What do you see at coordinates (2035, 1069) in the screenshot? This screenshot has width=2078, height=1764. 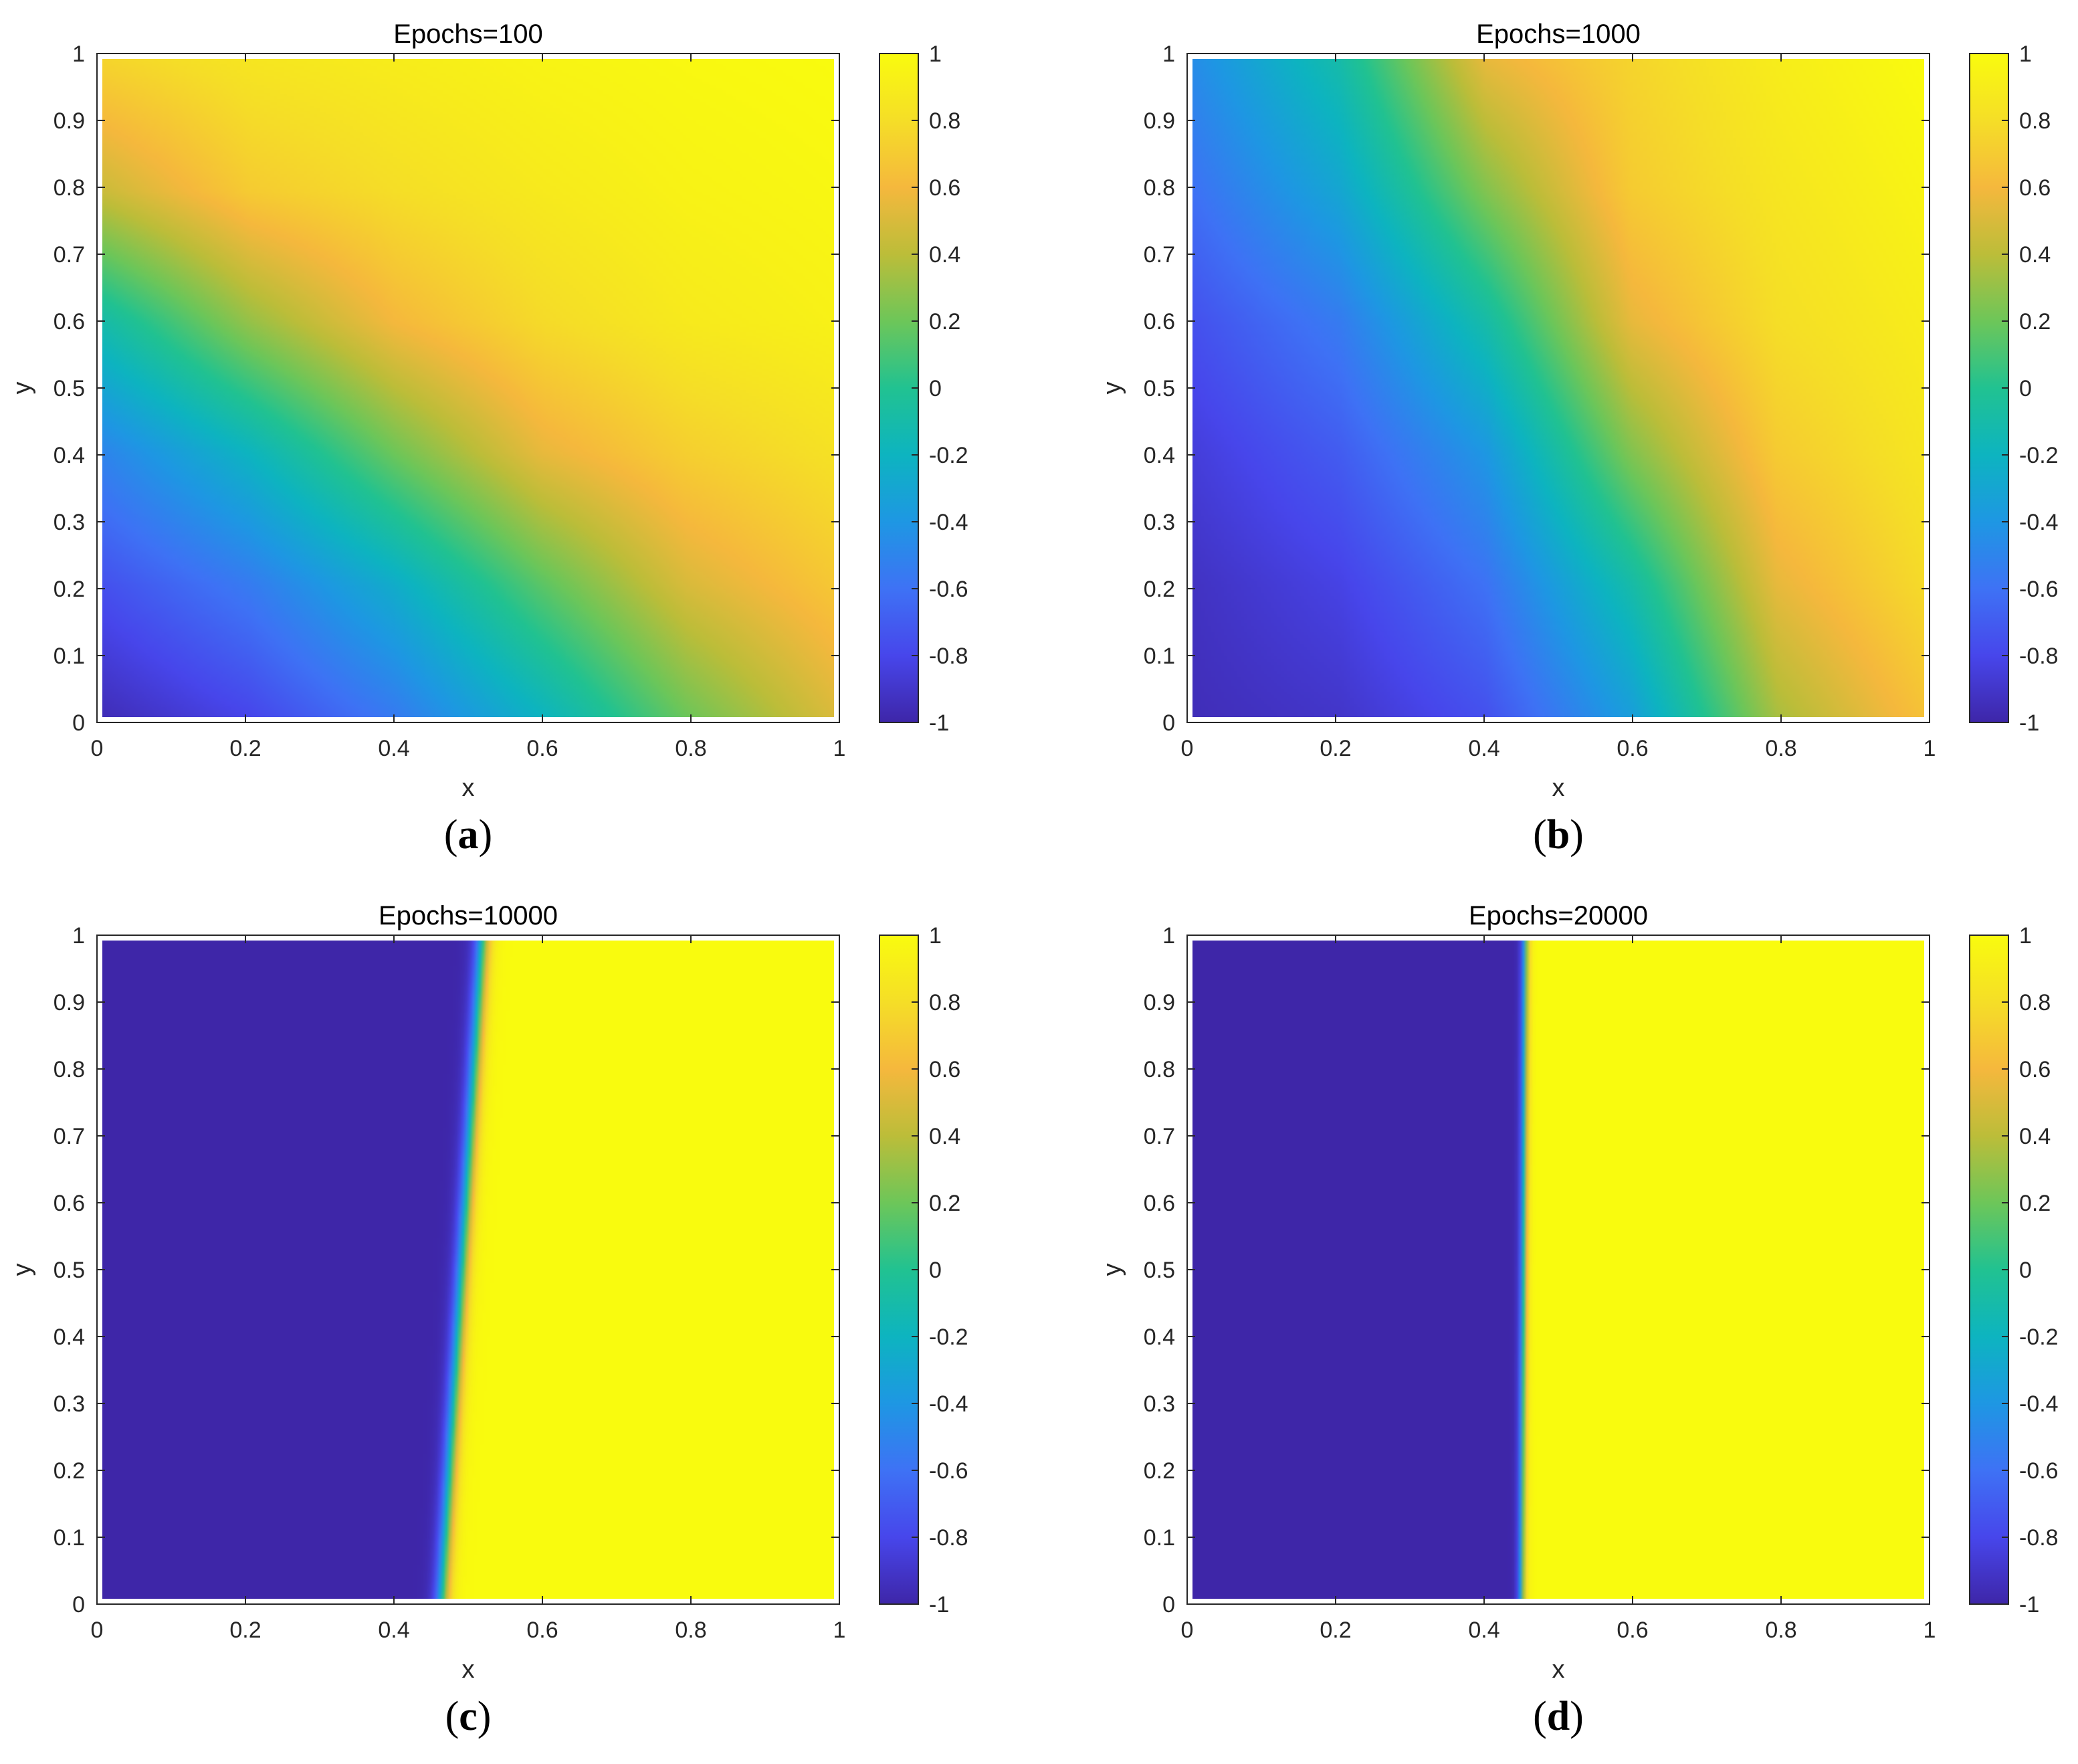 I see `colorbar-tick-label: 0.6` at bounding box center [2035, 1069].